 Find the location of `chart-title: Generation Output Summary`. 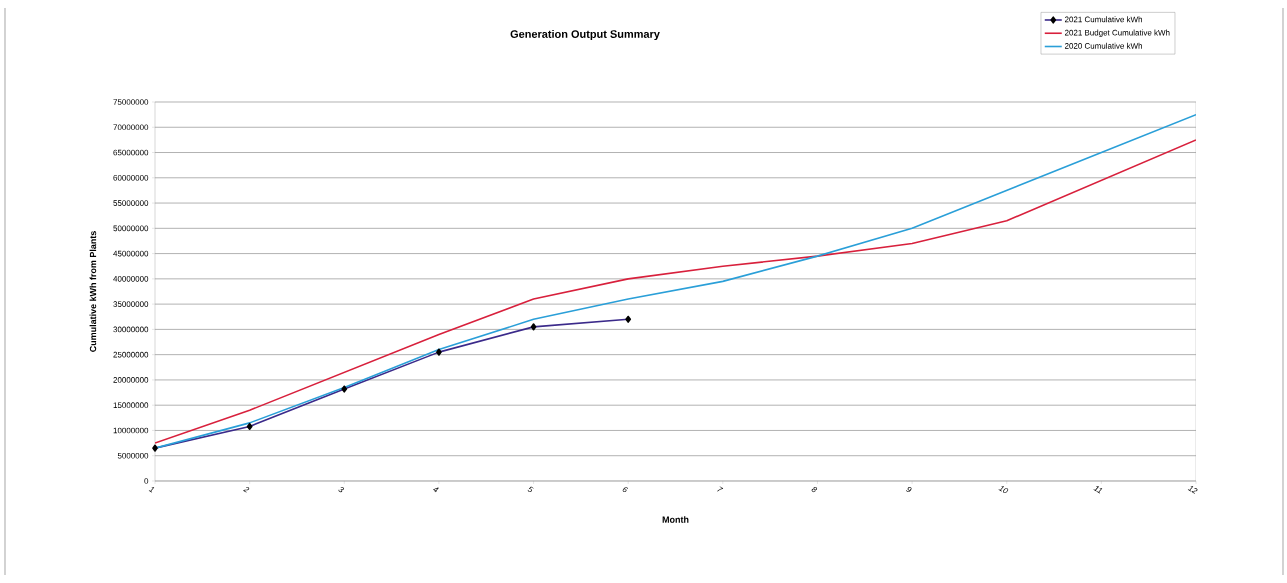

chart-title: Generation Output Summary is located at coordinates (585, 35).